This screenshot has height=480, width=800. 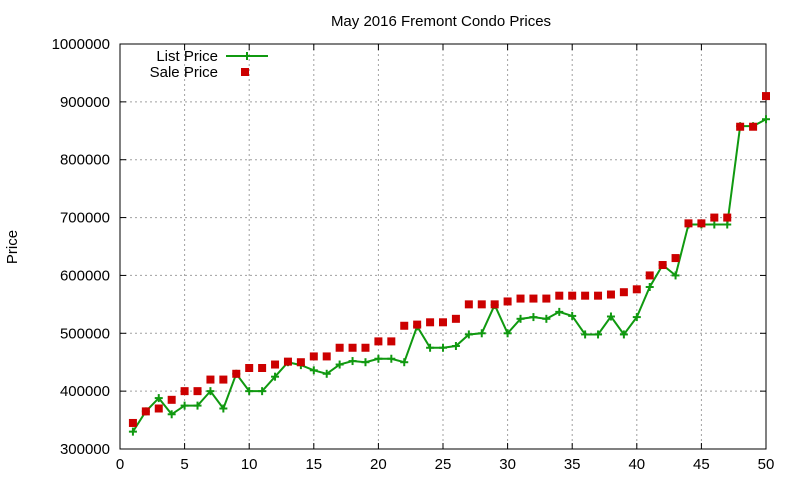 I want to click on y-tick-label: 900000, so click(x=85, y=102).